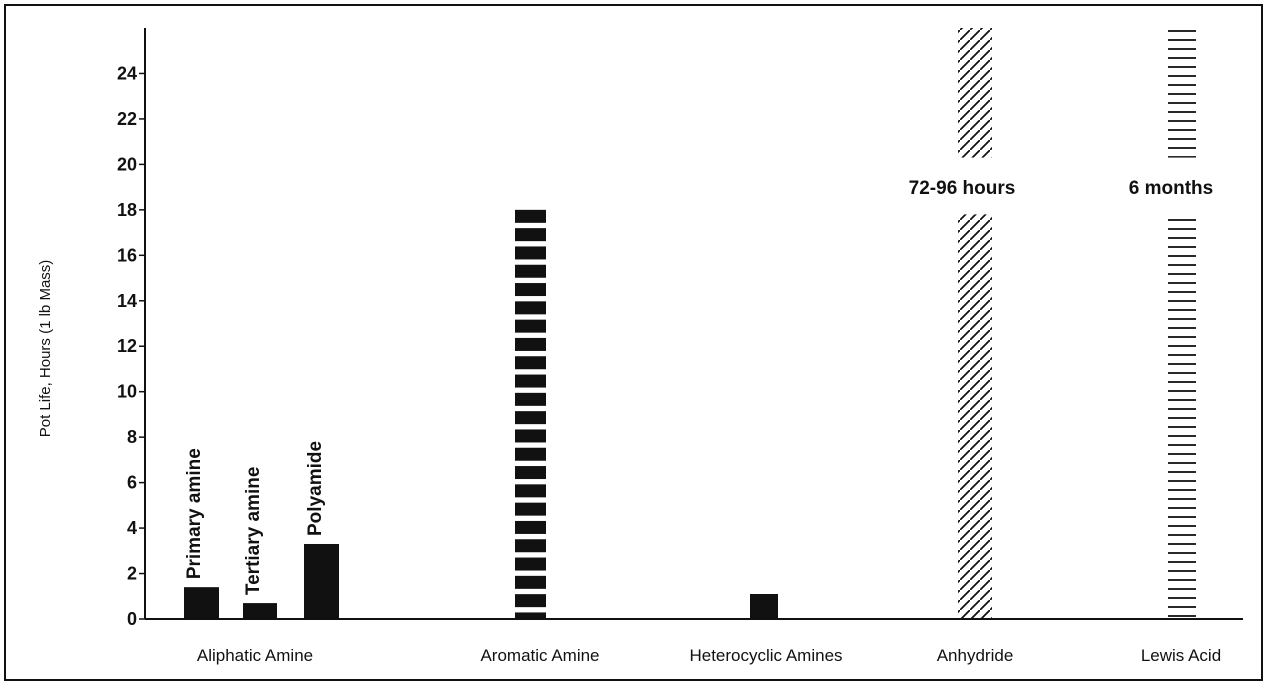  I want to click on bar-label: Primary amine, so click(194, 513).